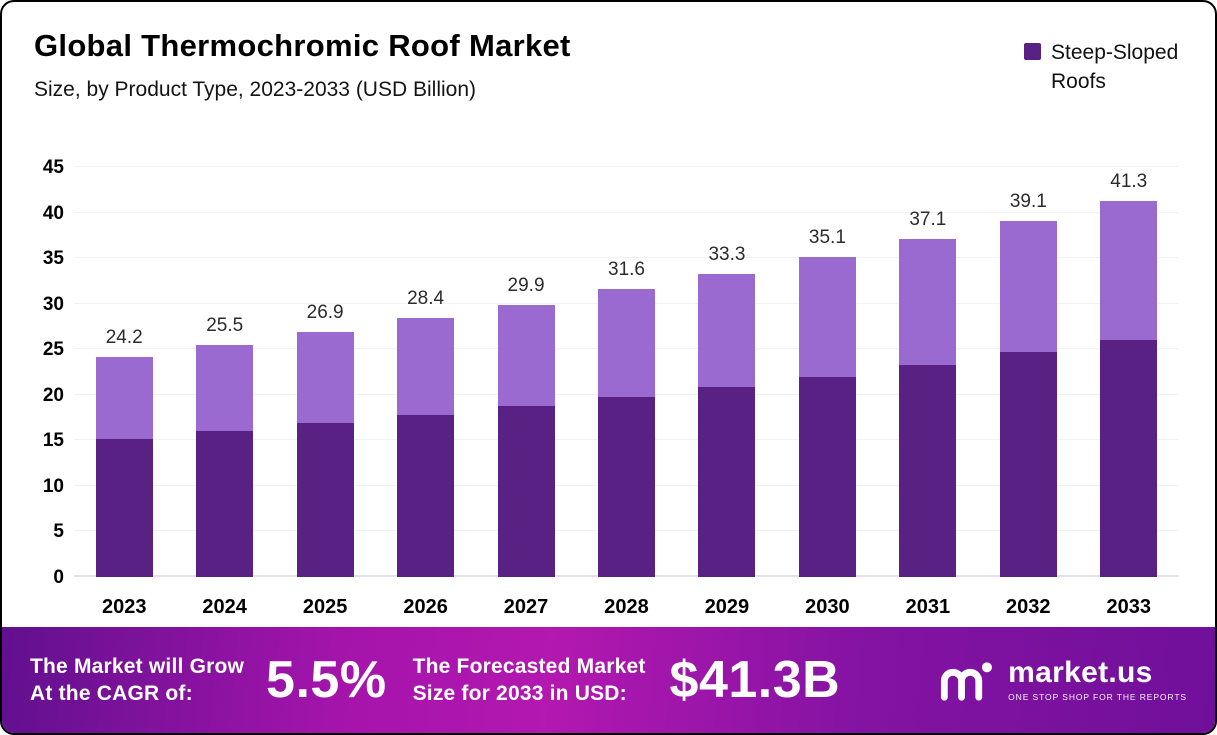  I want to click on x-axis-label: 2025, so click(325, 607).